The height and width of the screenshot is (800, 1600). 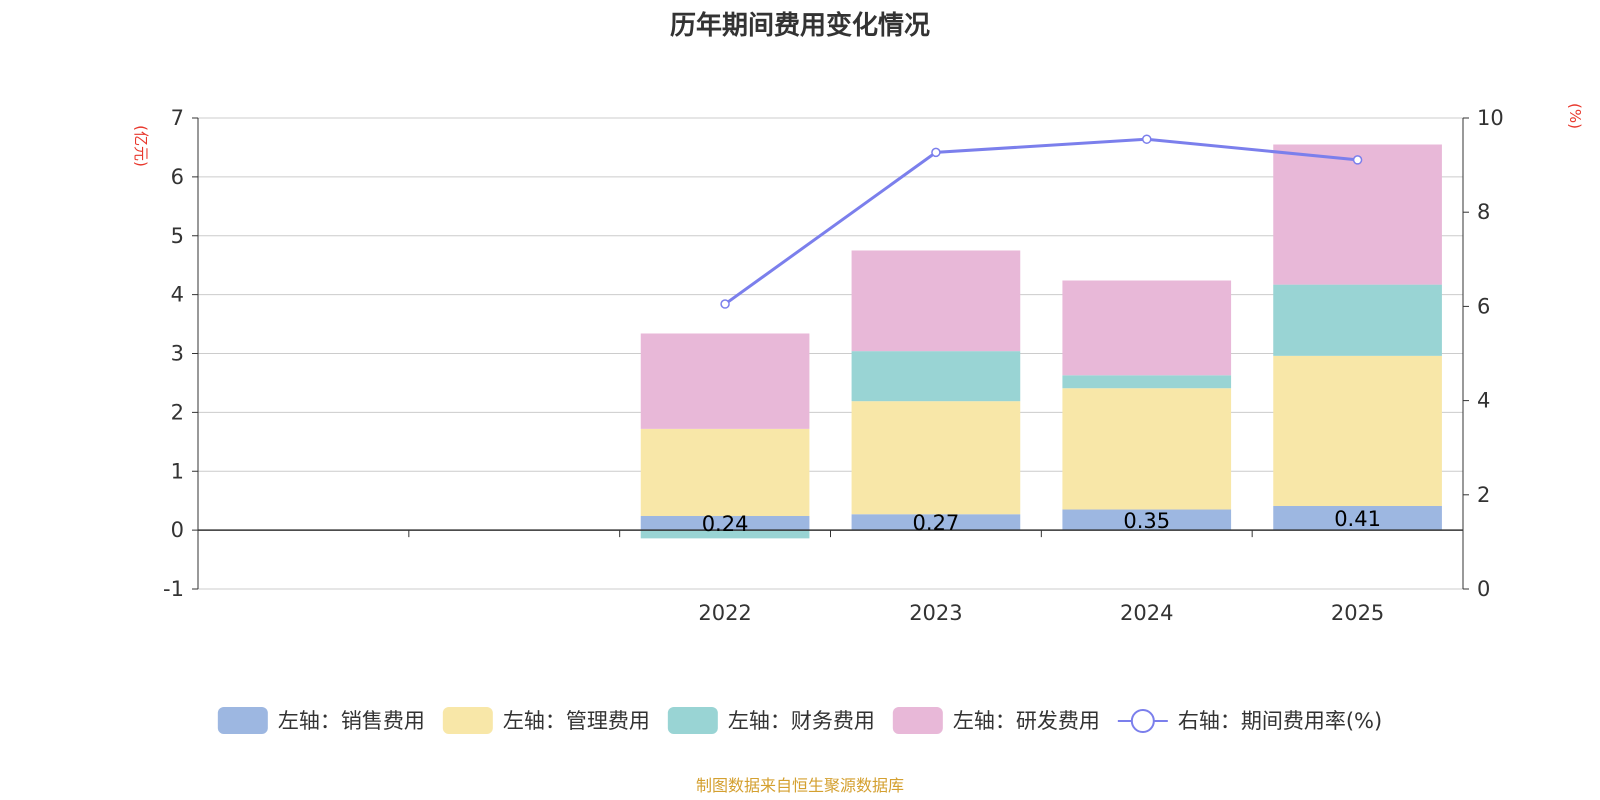 I want to click on left-axis-tick-label: 2, so click(x=177, y=412).